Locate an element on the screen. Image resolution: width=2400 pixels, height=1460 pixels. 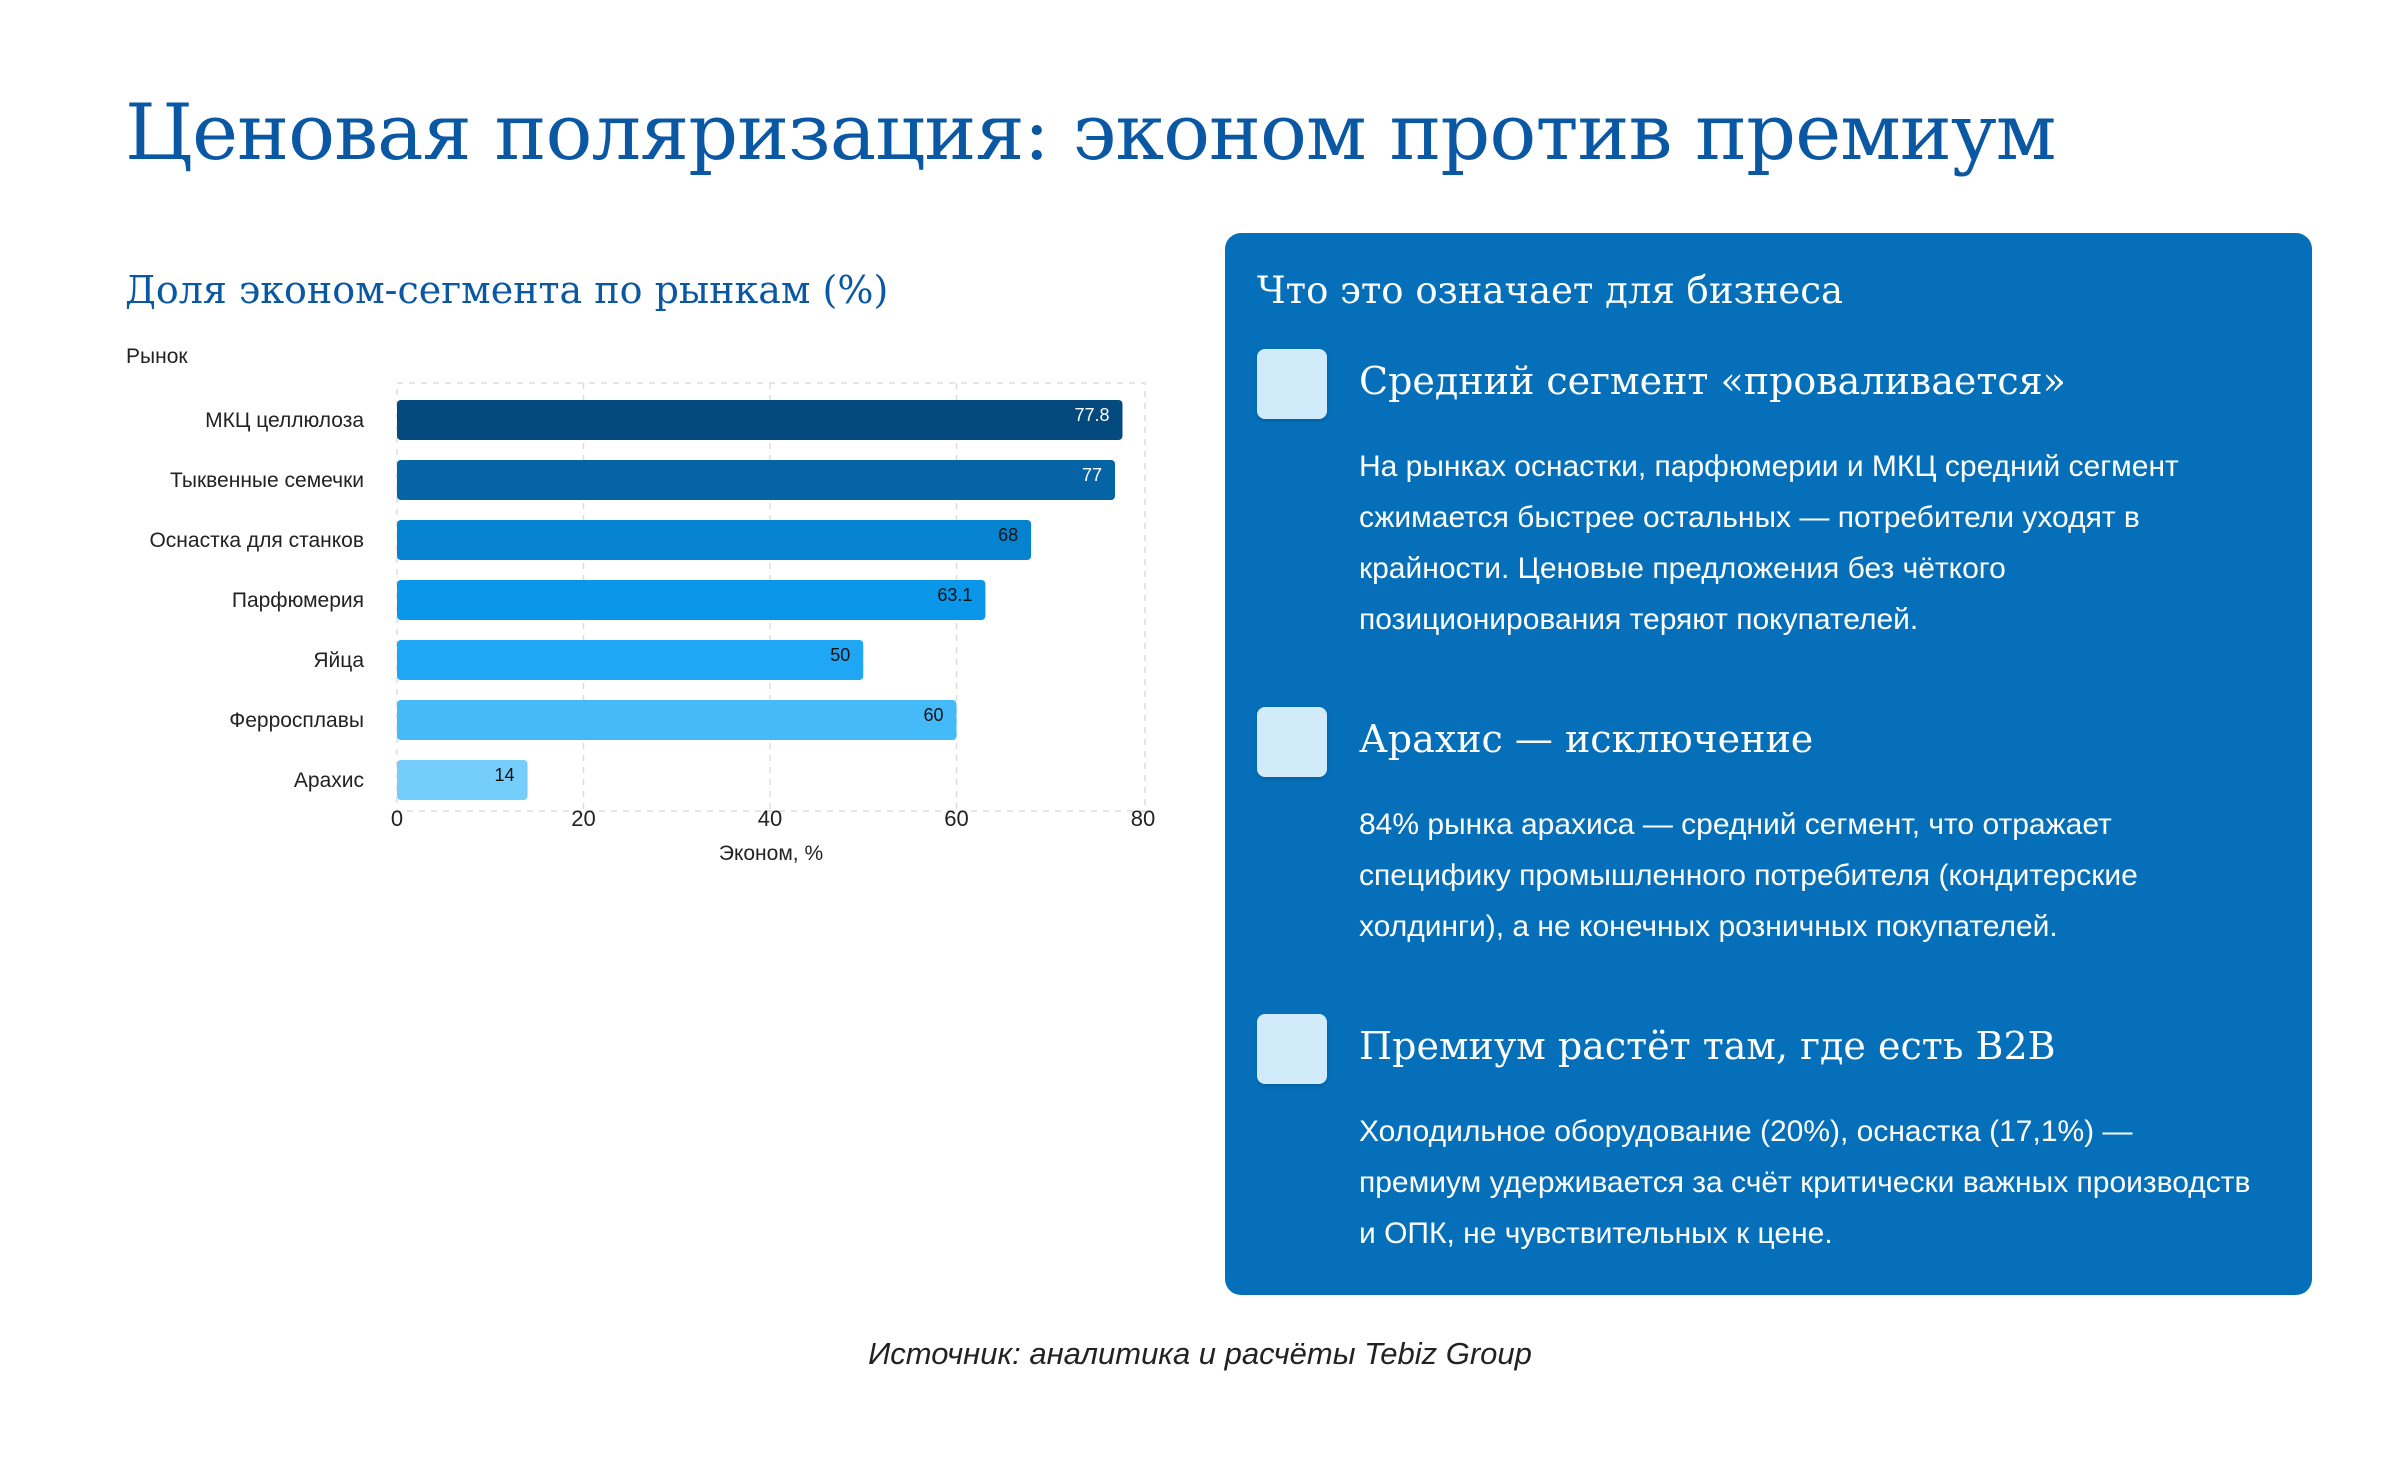
category-label: МКЦ целлюлоза is located at coordinates (284, 420).